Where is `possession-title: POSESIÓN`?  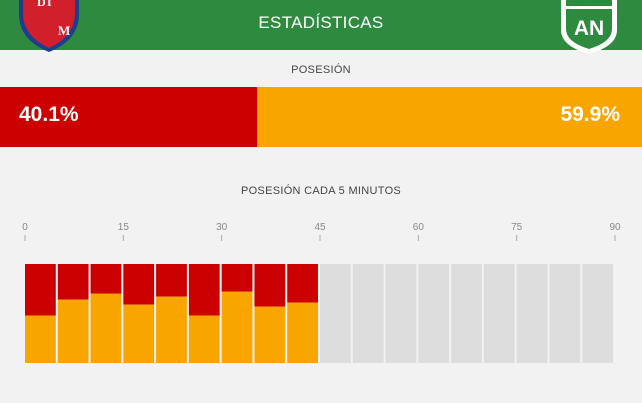 possession-title: POSESIÓN is located at coordinates (321, 70).